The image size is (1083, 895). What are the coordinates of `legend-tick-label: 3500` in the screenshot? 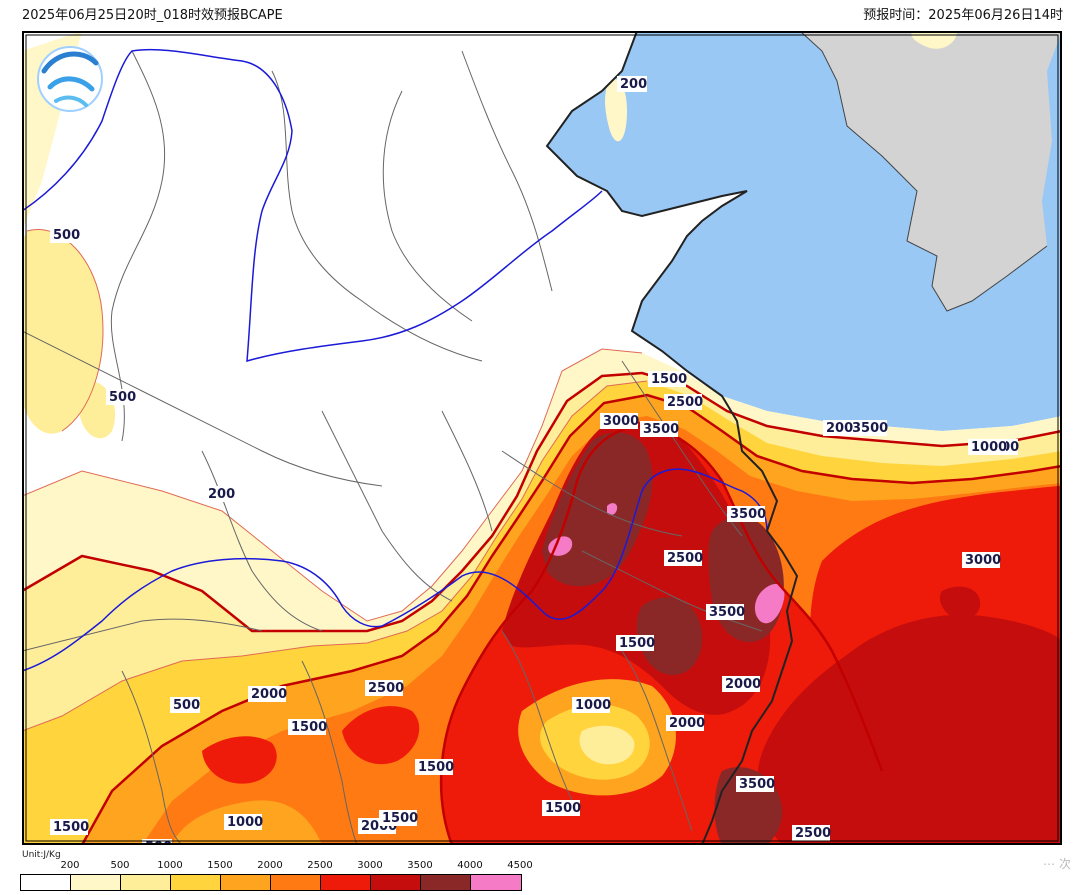 It's located at (420, 865).